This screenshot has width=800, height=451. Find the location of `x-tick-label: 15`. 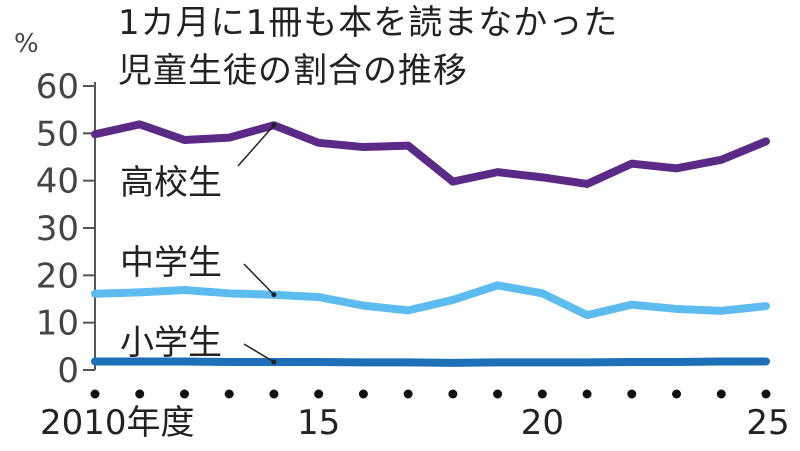

x-tick-label: 15 is located at coordinates (318, 423).